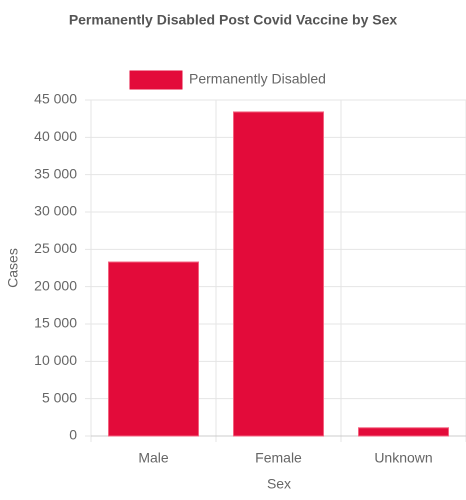 The width and height of the screenshot is (466, 500). Describe the element at coordinates (55, 136) in the screenshot. I see `y-tick-label: 40 000` at that location.